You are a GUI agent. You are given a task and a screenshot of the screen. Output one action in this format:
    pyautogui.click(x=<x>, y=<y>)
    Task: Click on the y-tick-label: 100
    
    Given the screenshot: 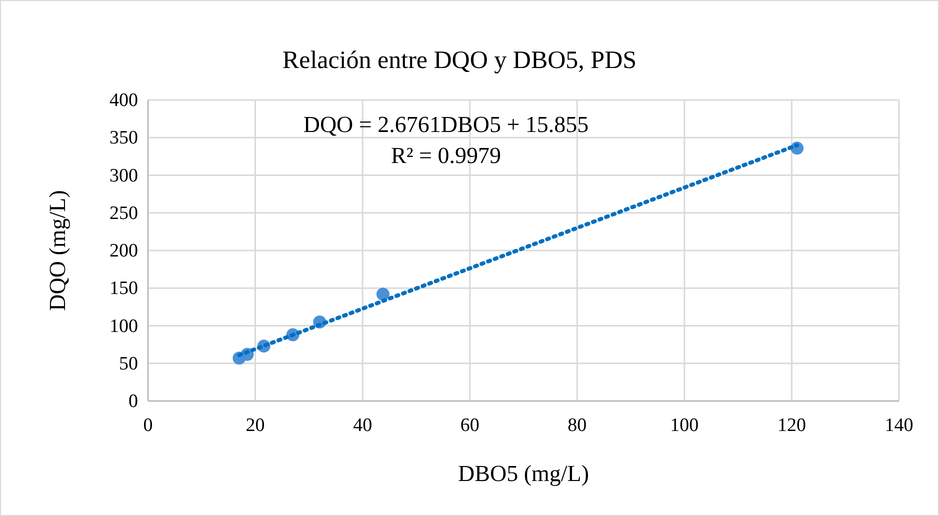 What is the action you would take?
    pyautogui.click(x=124, y=326)
    